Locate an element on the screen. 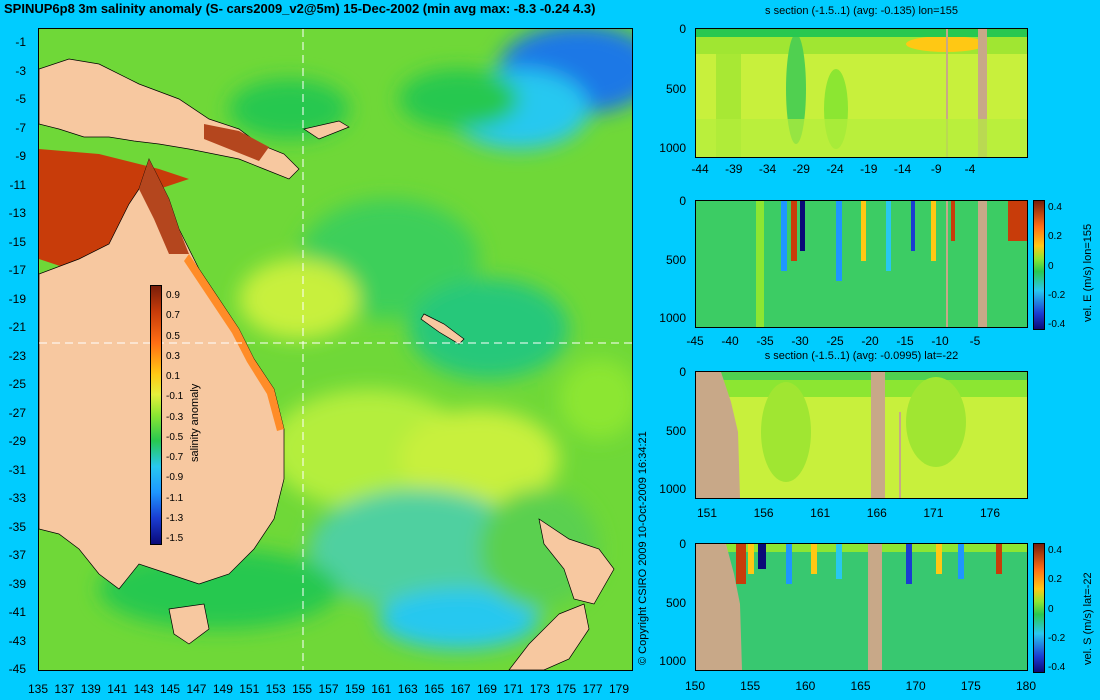 The height and width of the screenshot is (700, 1100). panel1-x-tick: -24 is located at coordinates (835, 169).